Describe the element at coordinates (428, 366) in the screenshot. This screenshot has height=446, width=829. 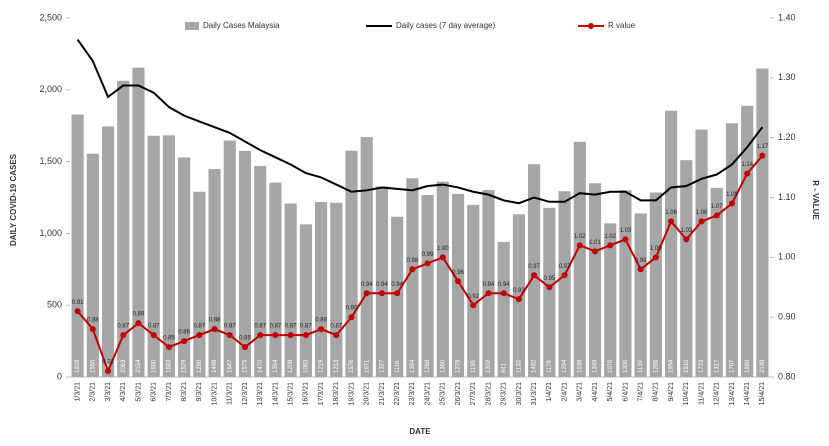
I see `bar-value-label: 1268` at that location.